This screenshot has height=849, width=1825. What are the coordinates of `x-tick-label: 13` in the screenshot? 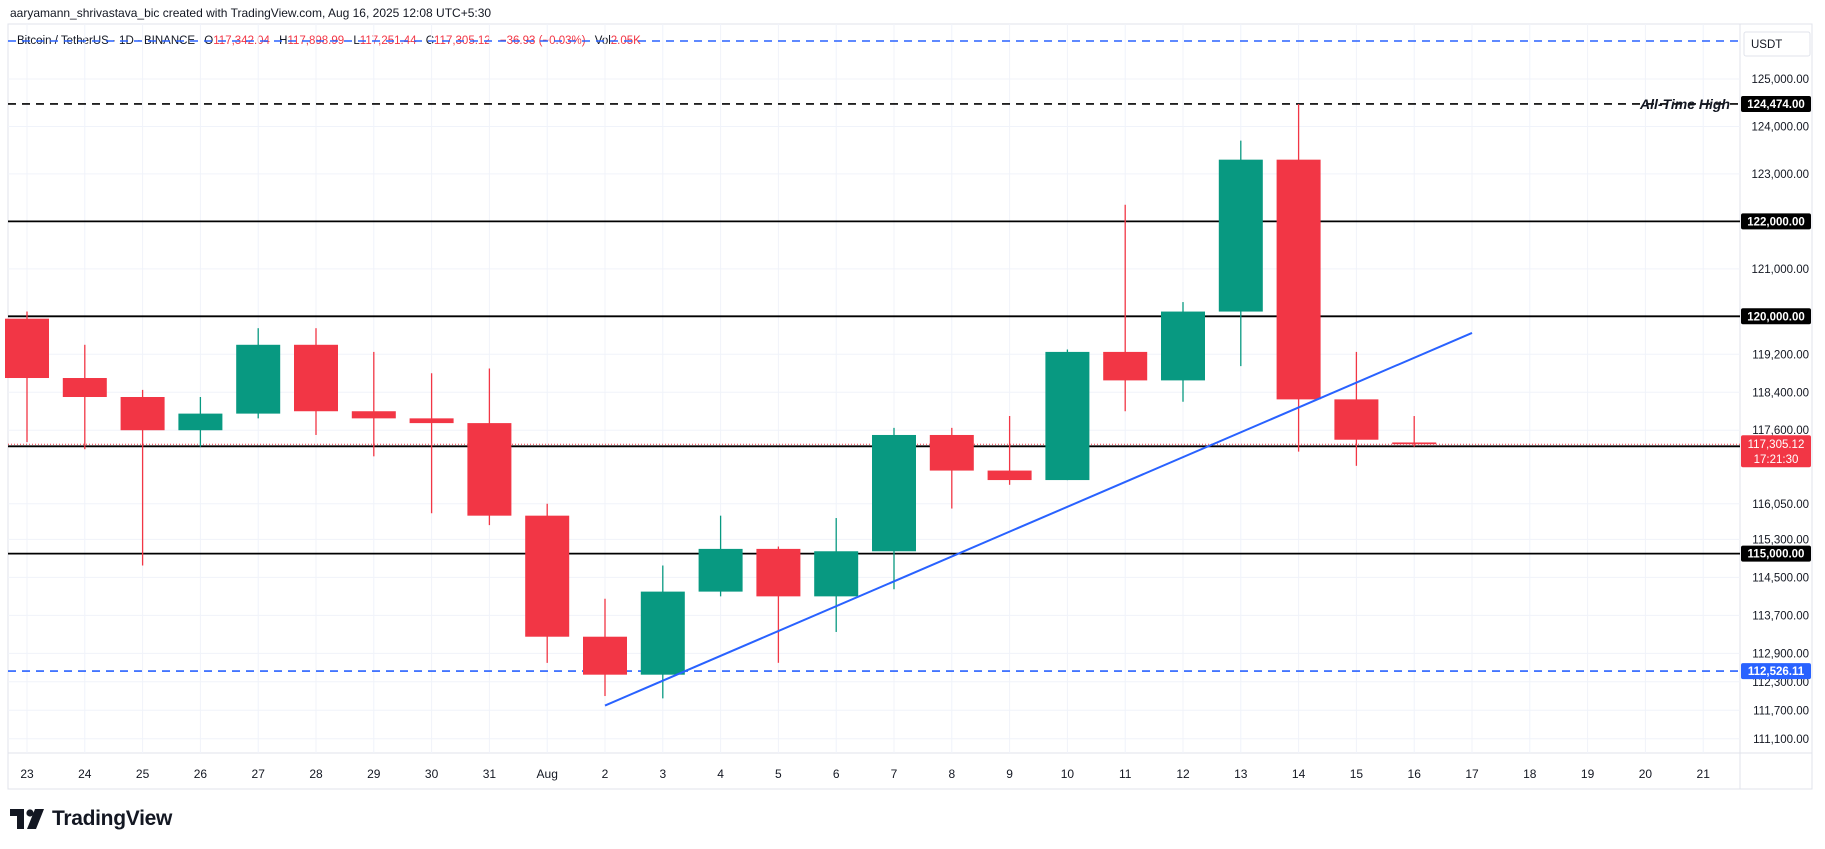 It's located at (1241, 774).